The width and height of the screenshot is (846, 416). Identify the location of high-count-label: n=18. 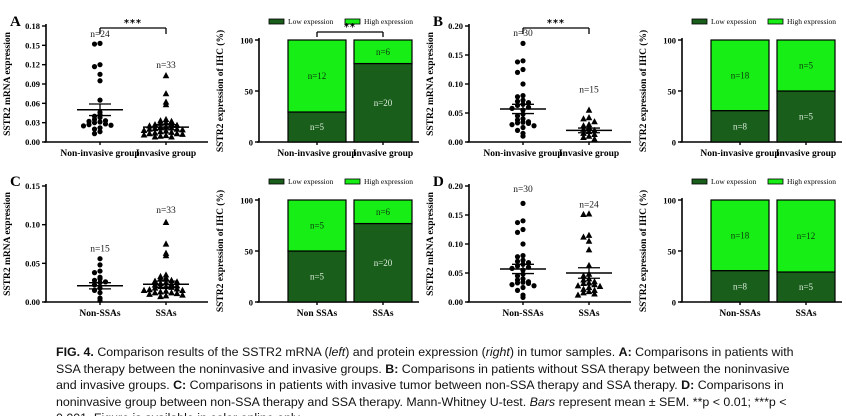
(740, 235).